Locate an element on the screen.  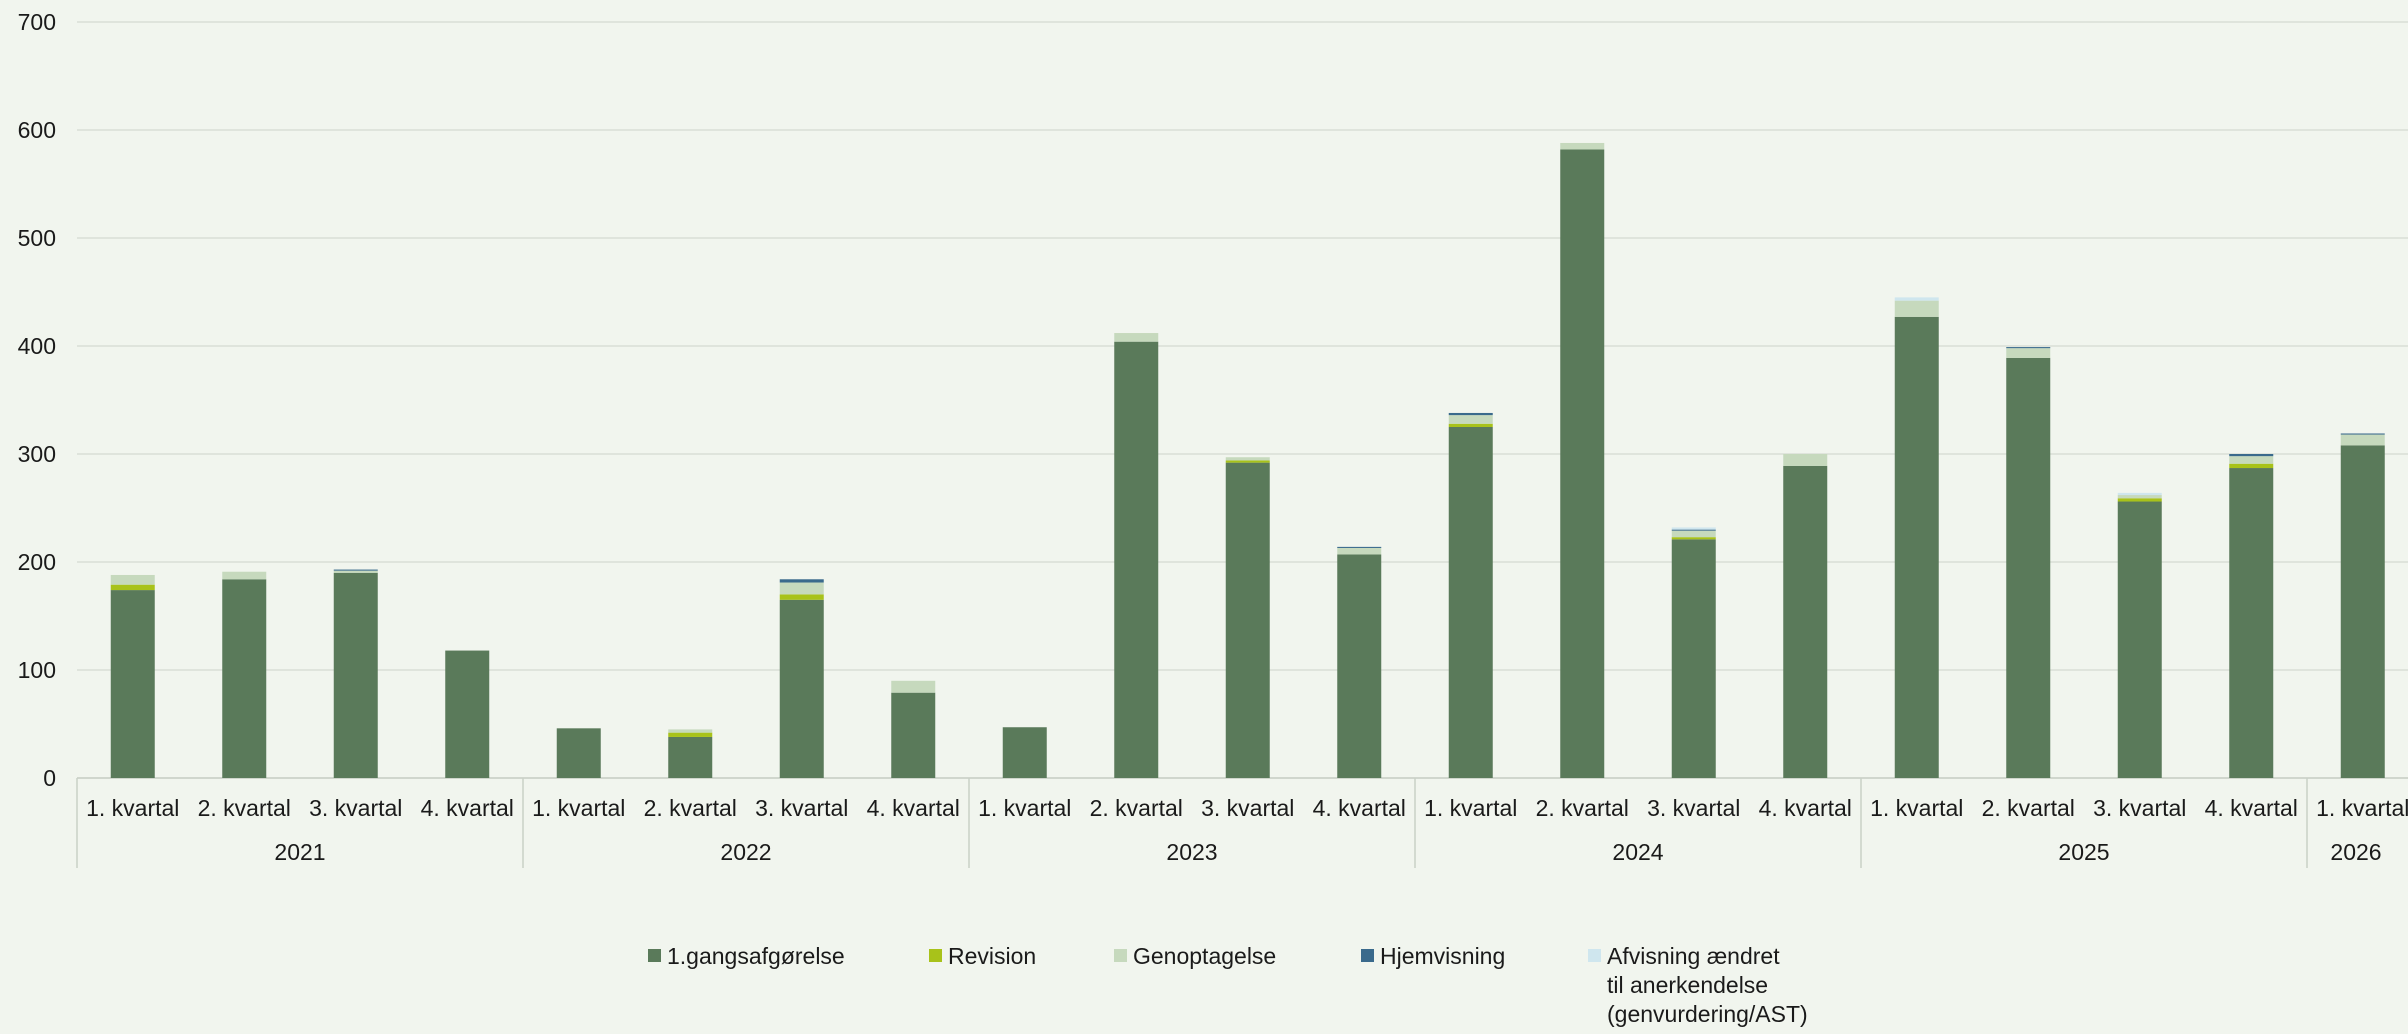
group-label: 2025 is located at coordinates (2083, 852).